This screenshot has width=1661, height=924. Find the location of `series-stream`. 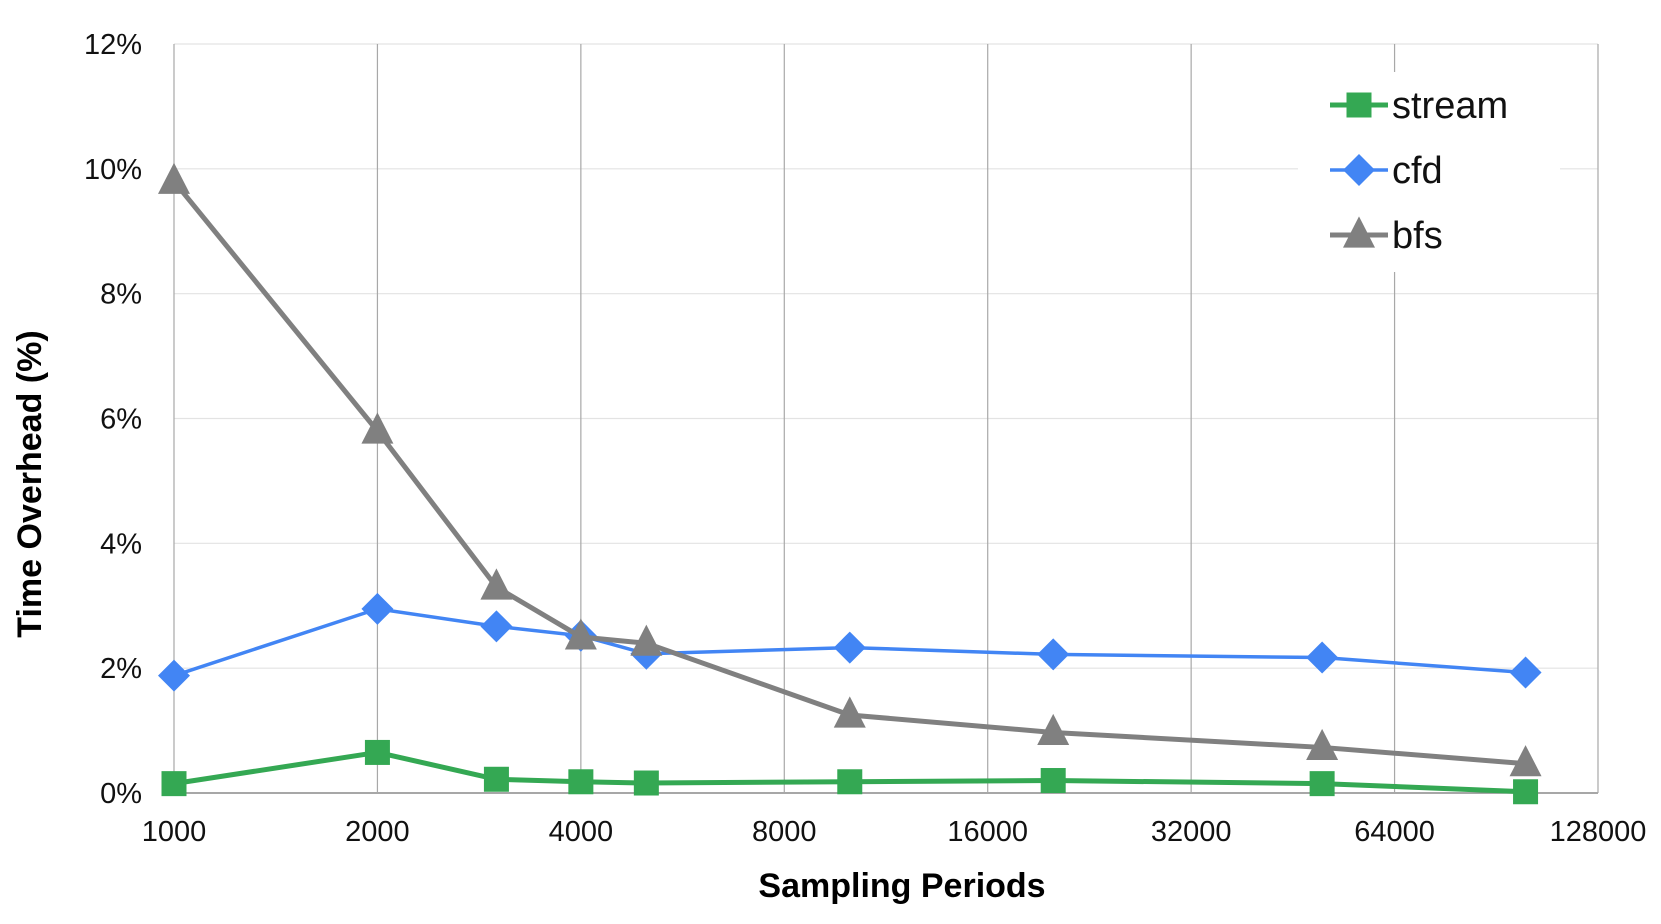

series-stream is located at coordinates (850, 772).